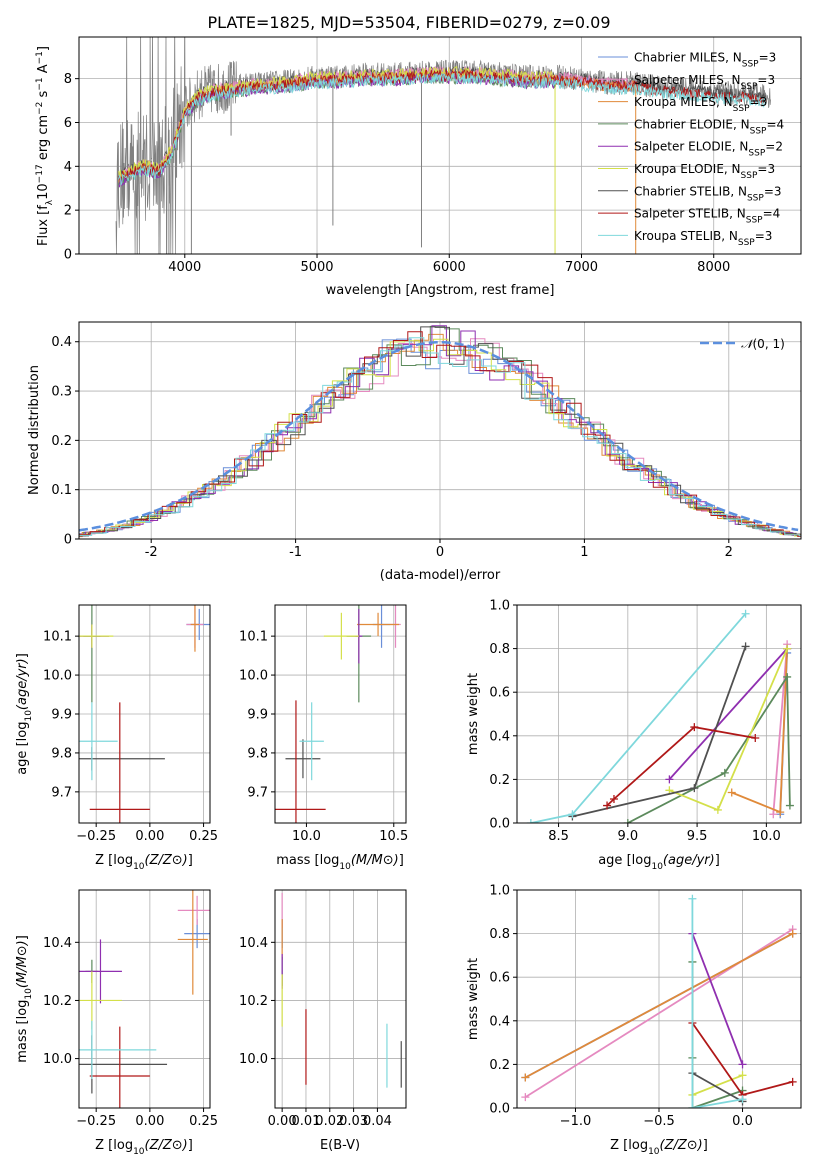 The width and height of the screenshot is (819, 1174). Describe the element at coordinates (68, 123) in the screenshot. I see `y-tick-label: 6` at that location.